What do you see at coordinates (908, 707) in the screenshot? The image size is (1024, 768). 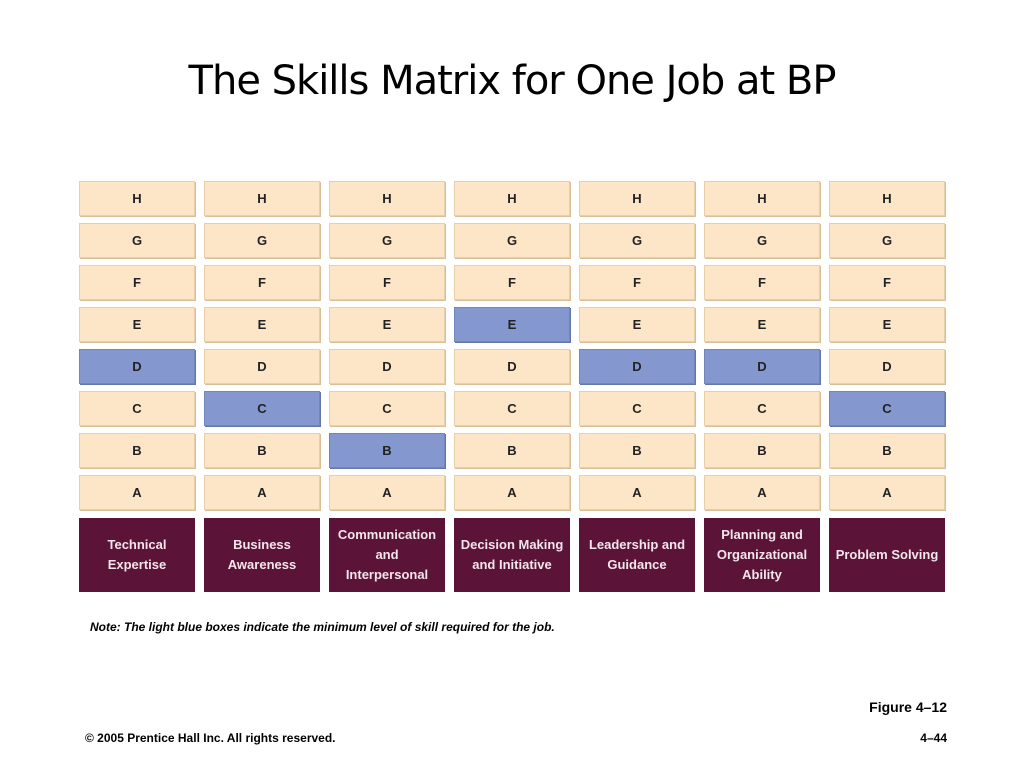 I see `figure-label: Figure 4–12` at bounding box center [908, 707].